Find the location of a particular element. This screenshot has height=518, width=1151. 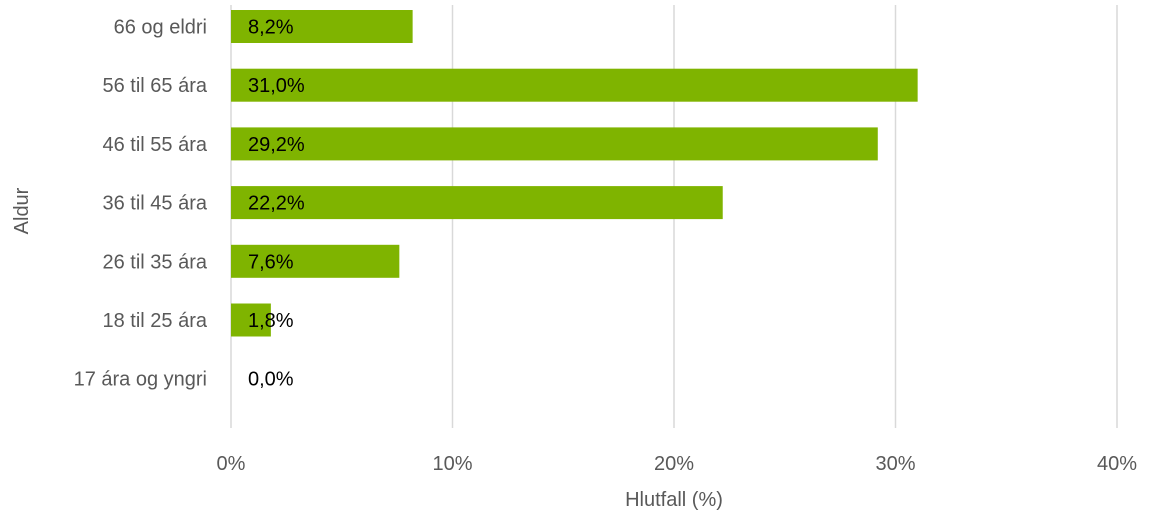

bar-data-label: 31,0% is located at coordinates (276, 86).